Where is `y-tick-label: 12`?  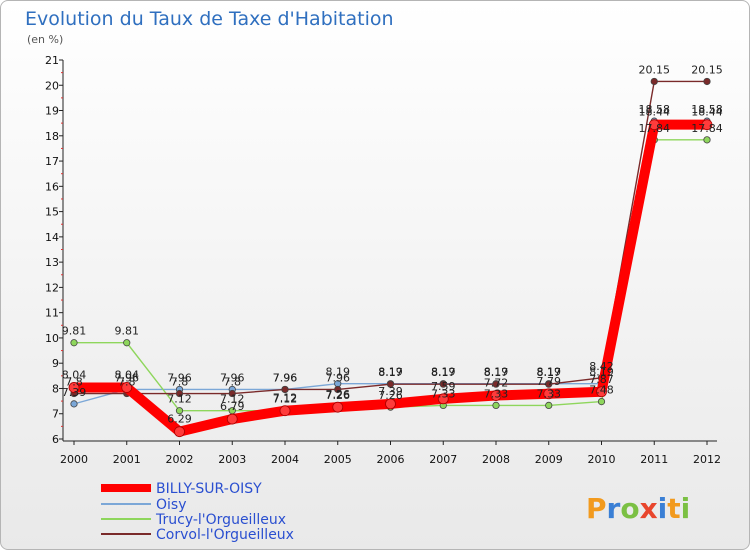 y-tick-label: 12 is located at coordinates (52, 287).